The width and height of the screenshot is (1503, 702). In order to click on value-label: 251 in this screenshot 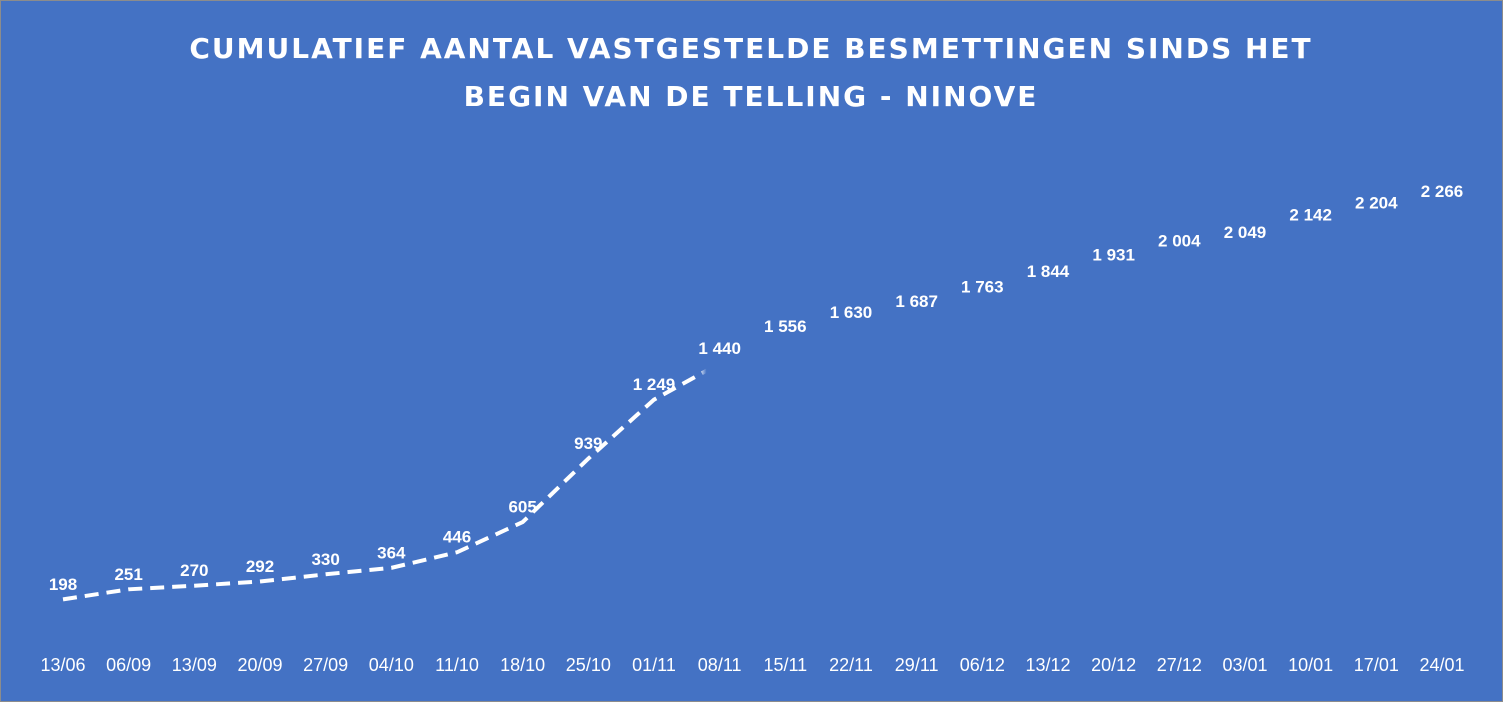, I will do `click(128, 574)`.